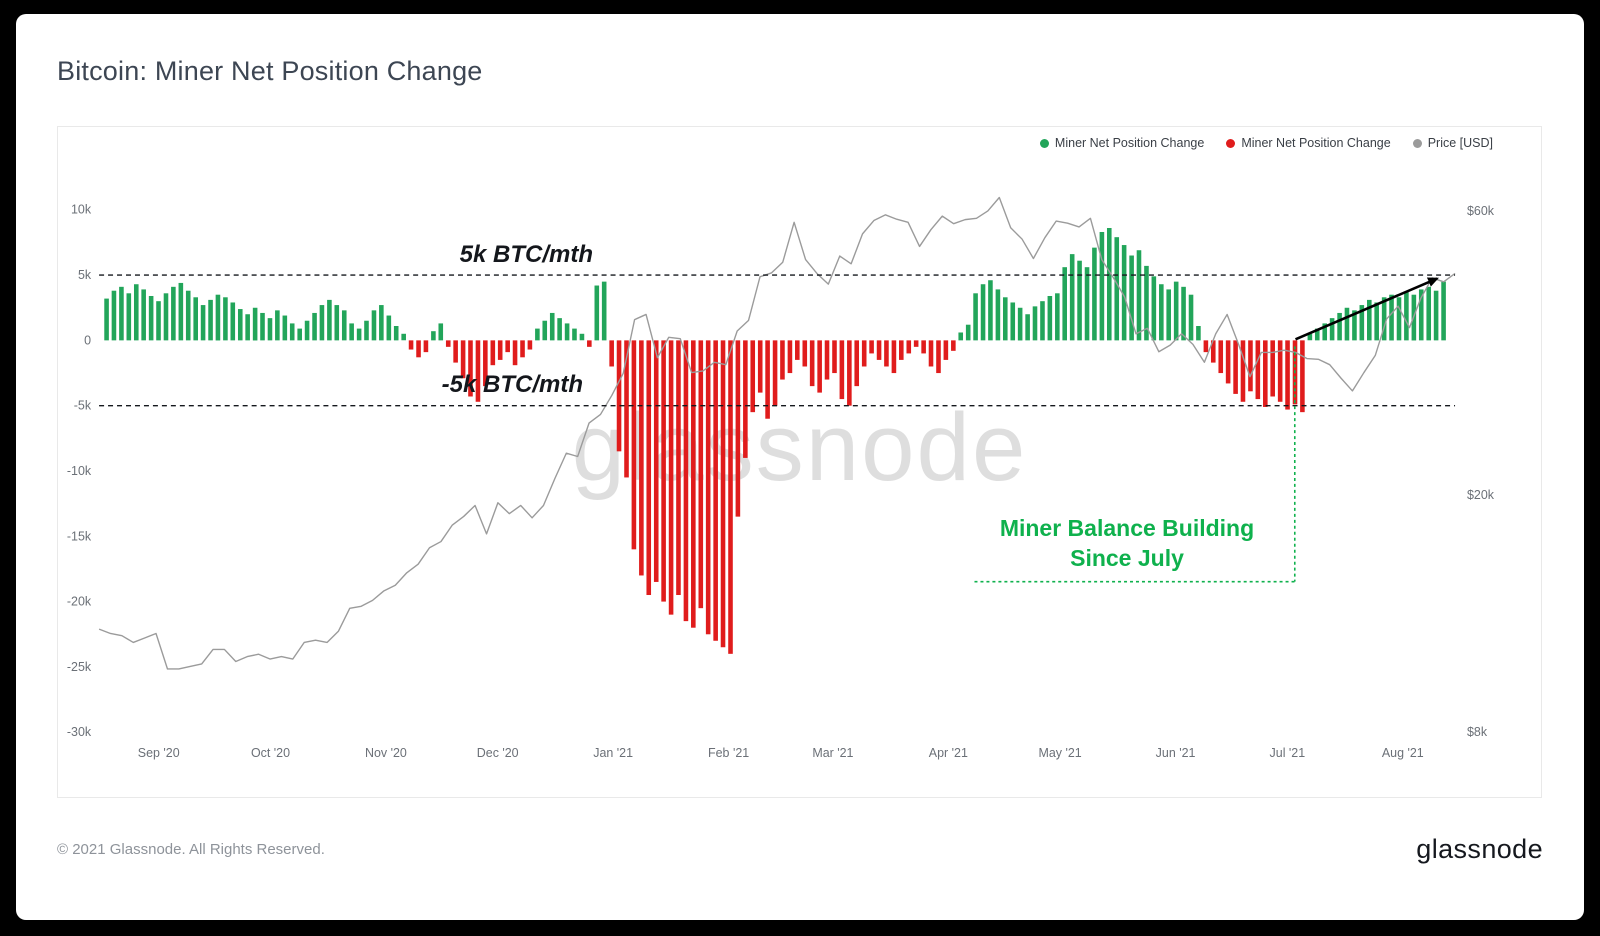 This screenshot has height=936, width=1600. Describe the element at coordinates (1367, 309) in the screenshot. I see `trend-arrow` at that location.